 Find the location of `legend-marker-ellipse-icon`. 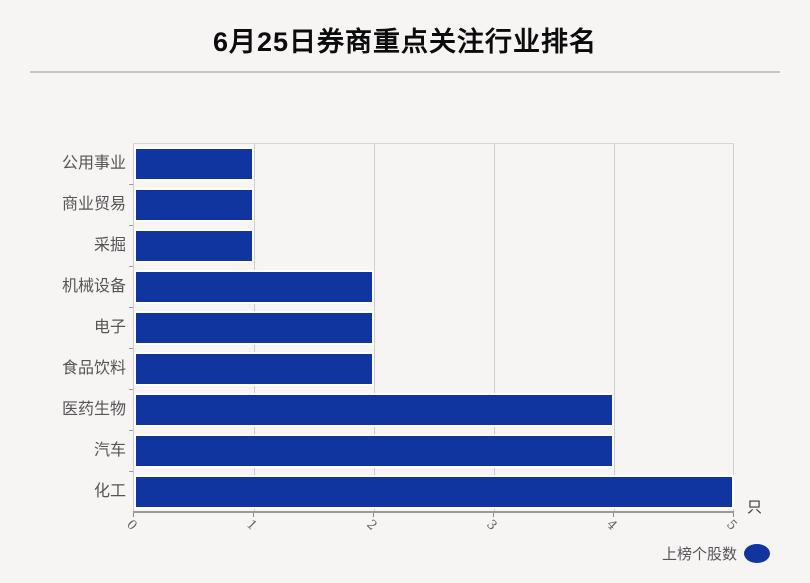

legend-marker-ellipse-icon is located at coordinates (757, 553).